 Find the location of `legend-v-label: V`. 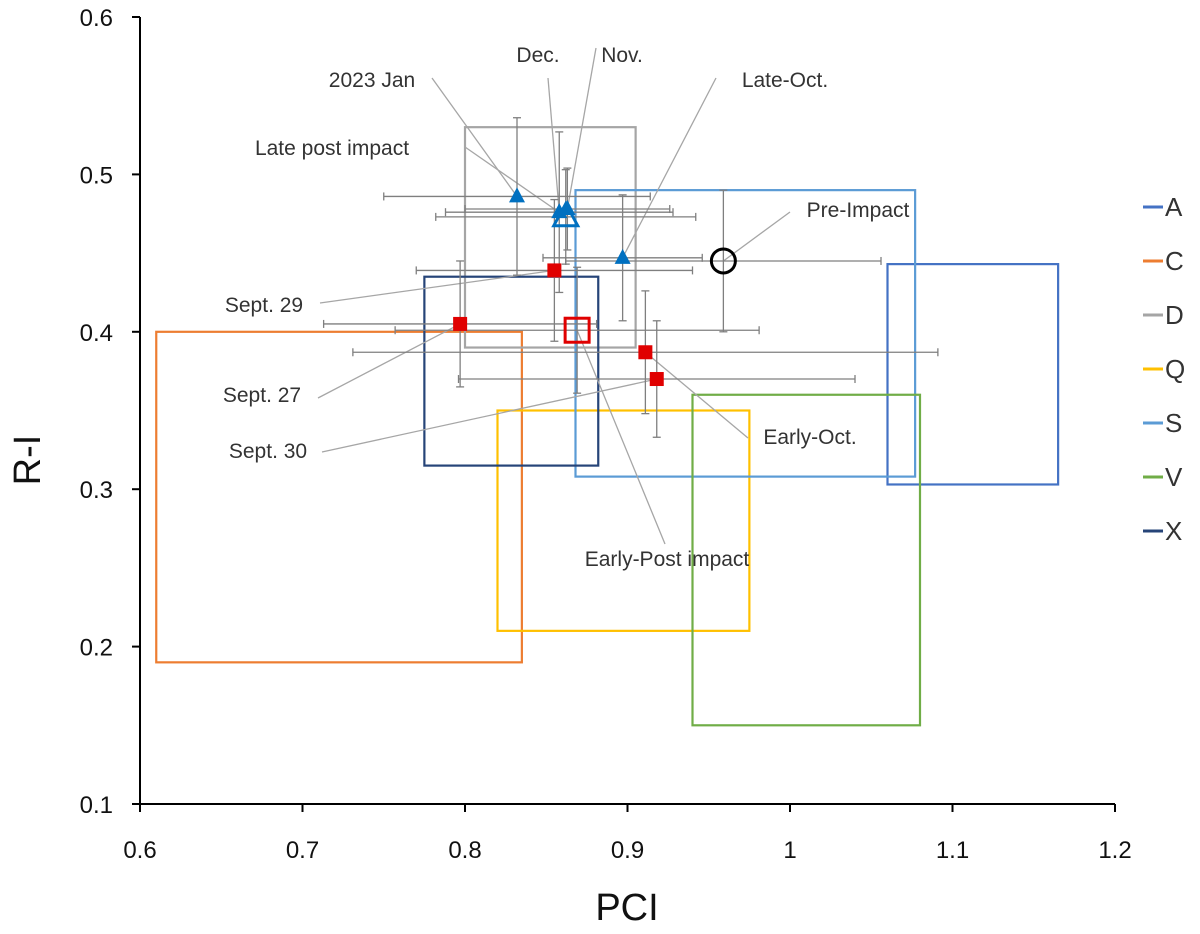

legend-v-label: V is located at coordinates (1174, 477).